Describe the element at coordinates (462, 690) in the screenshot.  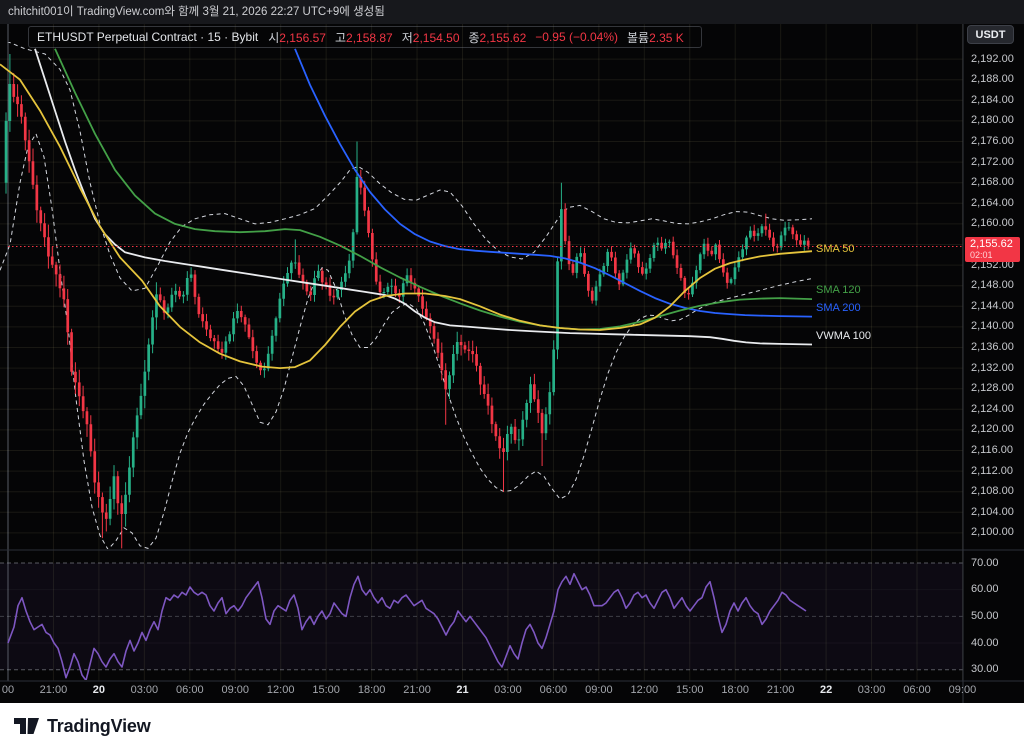
I see `time-tick-label: 21` at that location.